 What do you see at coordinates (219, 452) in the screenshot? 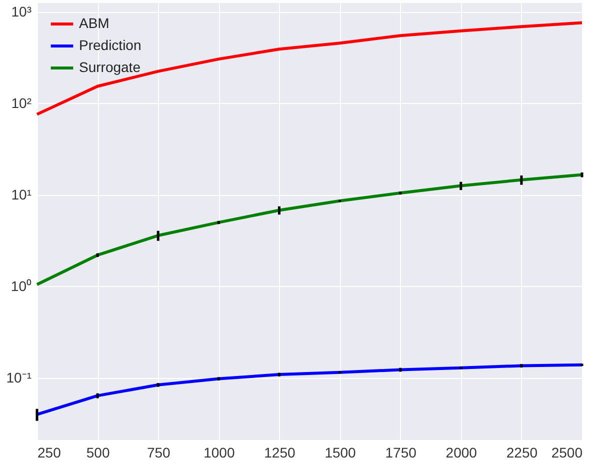
I see `x-tick-label: 1000` at bounding box center [219, 452].